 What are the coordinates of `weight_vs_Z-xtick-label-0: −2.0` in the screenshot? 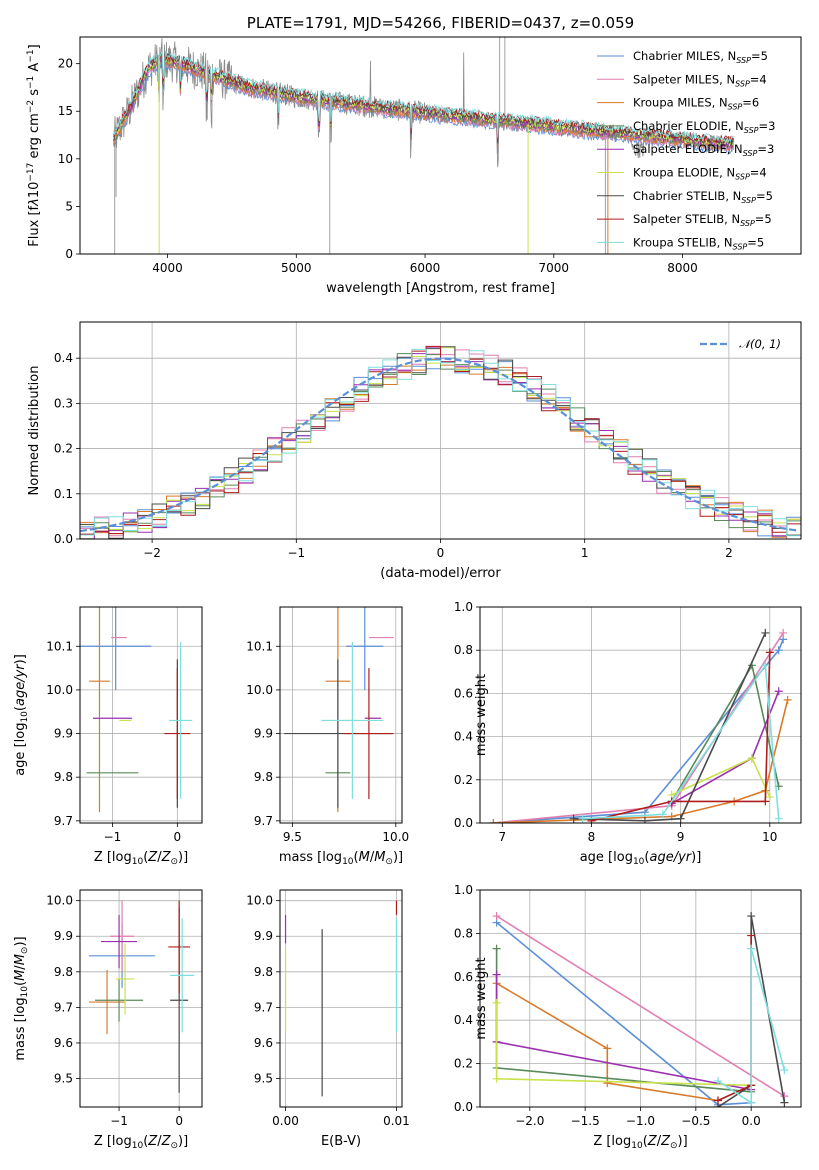 It's located at (529, 1121).